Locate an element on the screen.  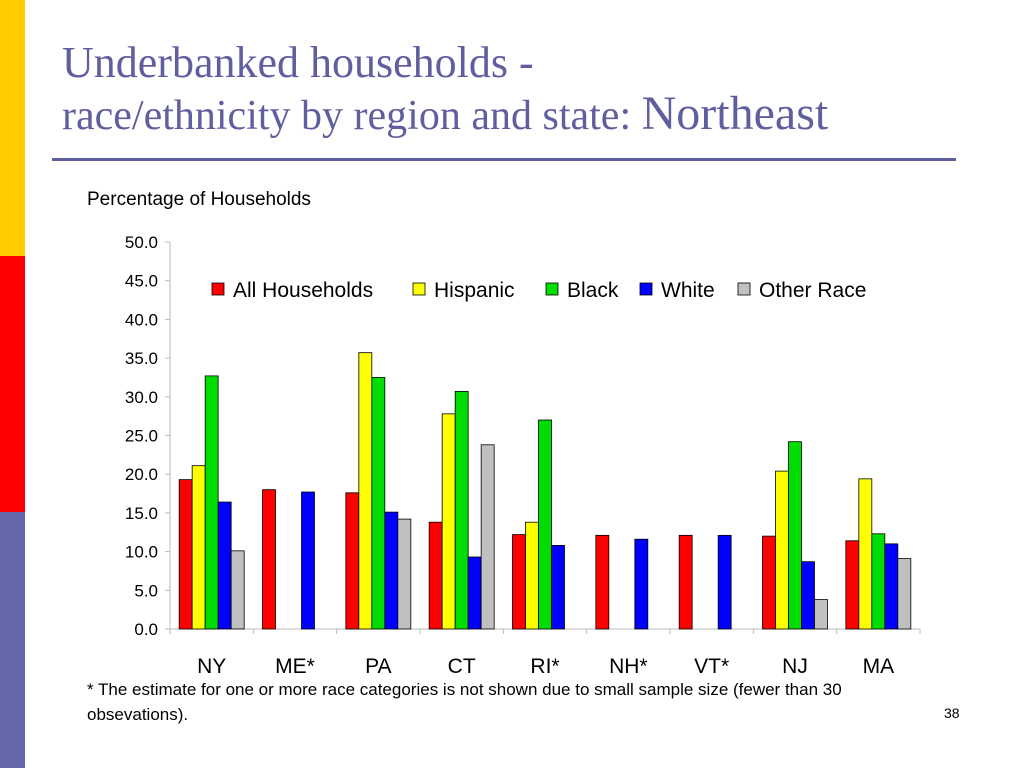
x-tick-label: RI* is located at coordinates (544, 666).